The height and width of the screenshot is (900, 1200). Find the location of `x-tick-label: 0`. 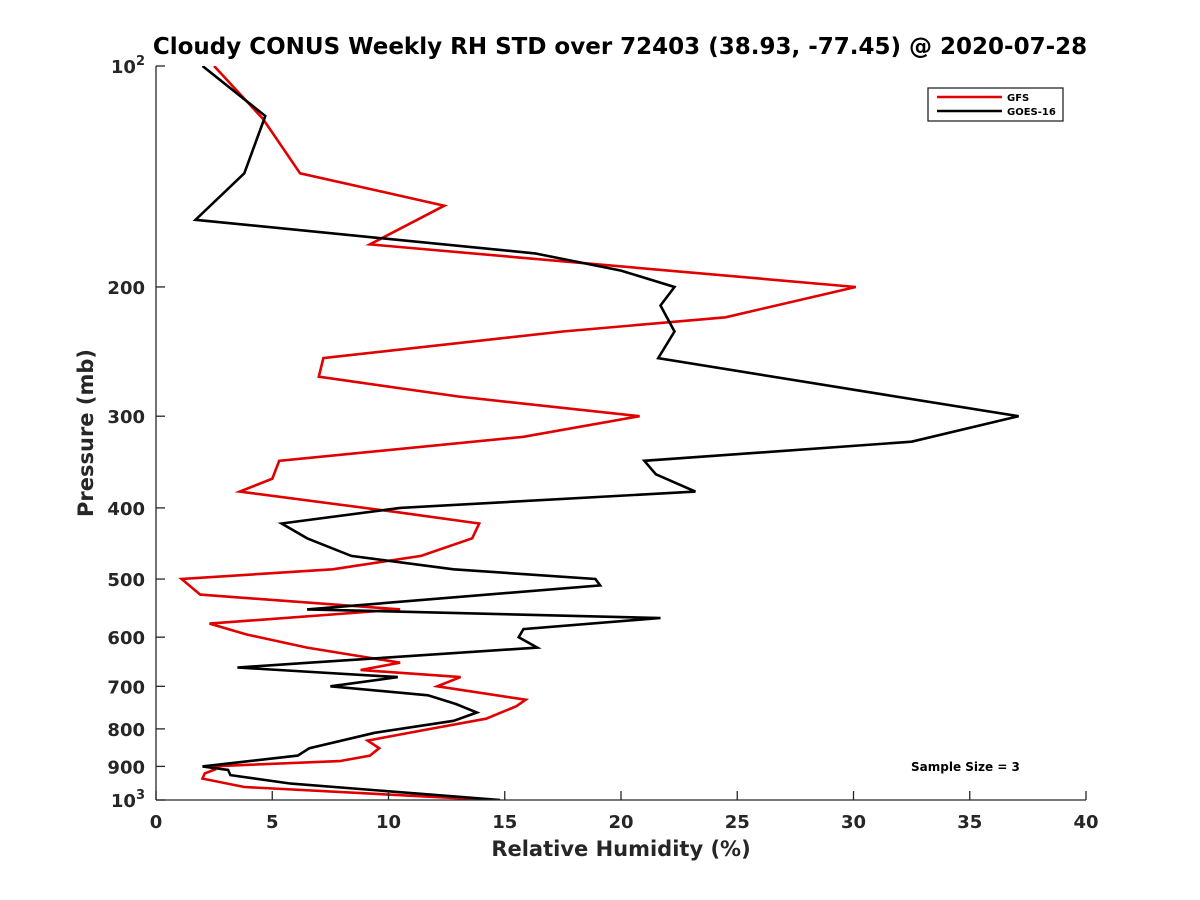

x-tick-label: 0 is located at coordinates (156, 822).